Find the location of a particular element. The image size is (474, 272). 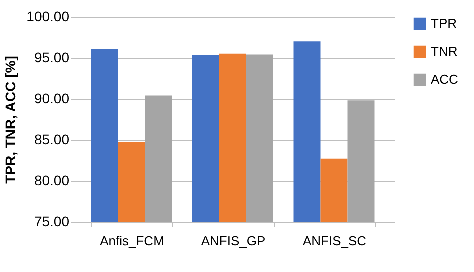

y-tick-label: 75.00 is located at coordinates (52, 222).